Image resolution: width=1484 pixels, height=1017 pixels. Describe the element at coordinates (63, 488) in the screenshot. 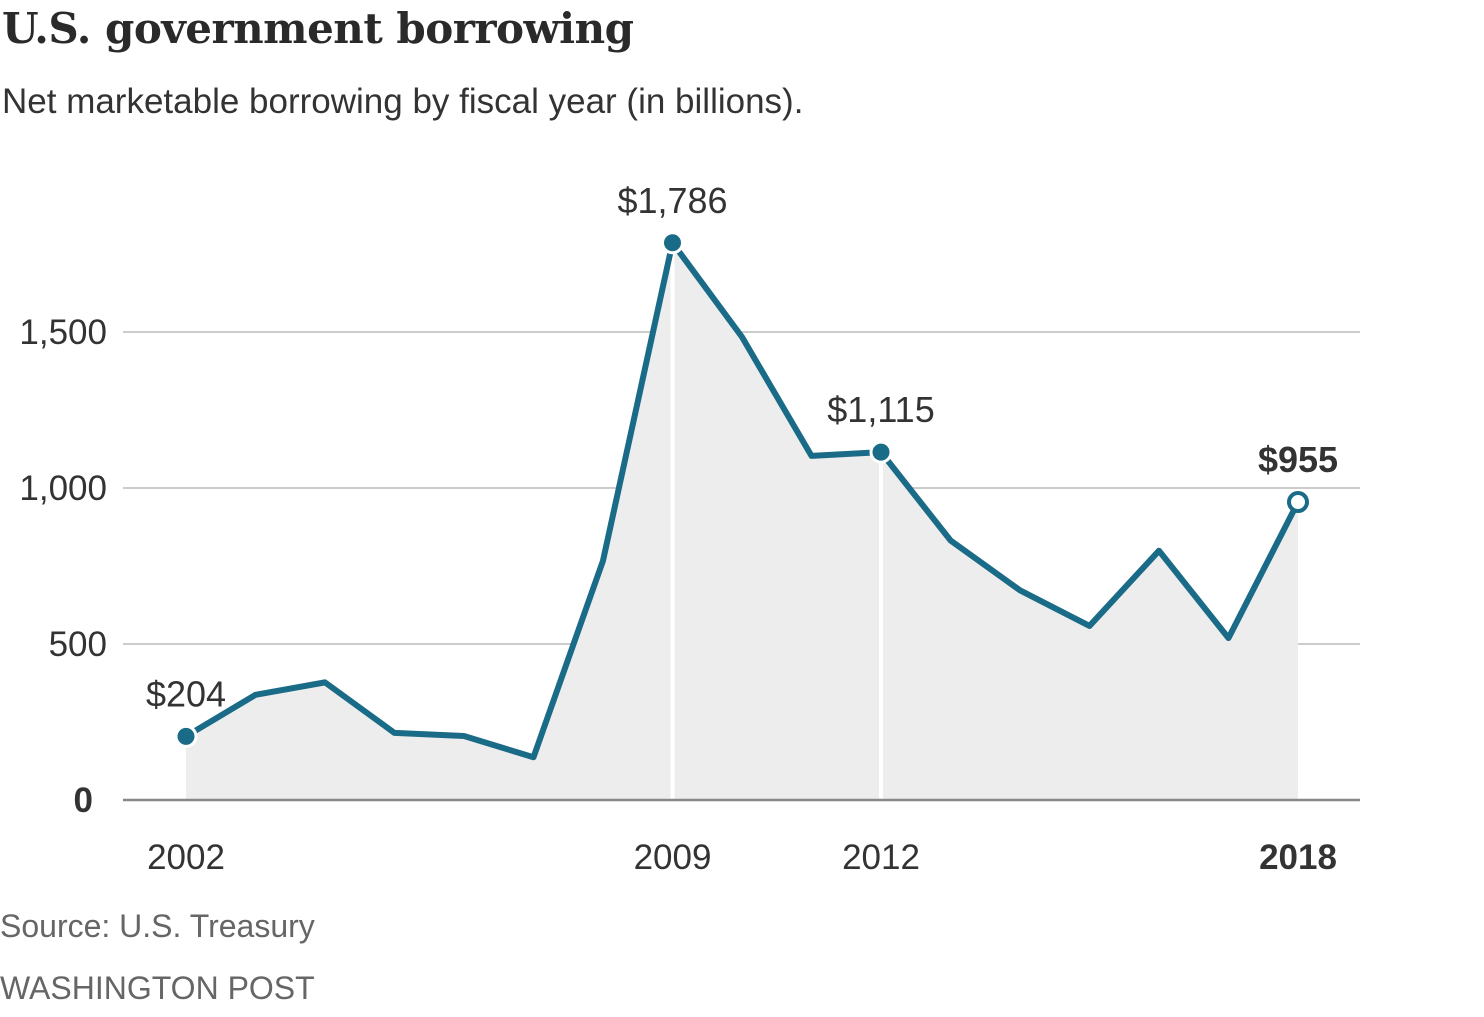

I see `y-tick-label: 1,000` at that location.